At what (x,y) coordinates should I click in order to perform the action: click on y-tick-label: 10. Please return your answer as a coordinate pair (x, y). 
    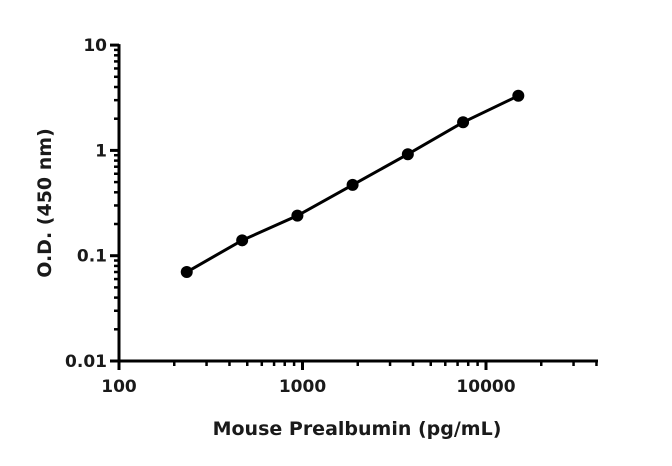
    Looking at the image, I should click on (95, 46).